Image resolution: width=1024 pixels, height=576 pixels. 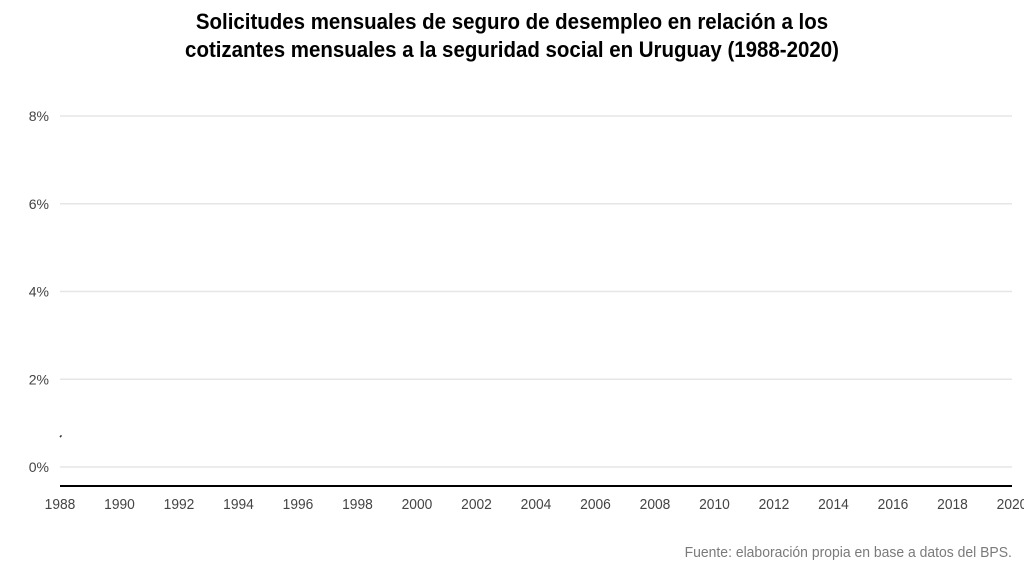 I want to click on x-tick-label: 1994, so click(x=238, y=505).